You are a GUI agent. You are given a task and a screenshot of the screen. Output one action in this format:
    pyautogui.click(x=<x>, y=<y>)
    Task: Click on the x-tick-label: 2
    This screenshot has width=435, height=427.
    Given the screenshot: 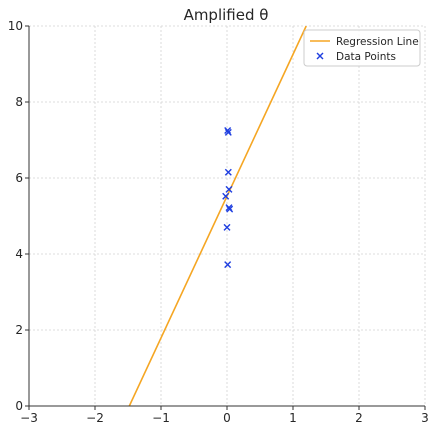 What is the action you would take?
    pyautogui.click(x=359, y=418)
    